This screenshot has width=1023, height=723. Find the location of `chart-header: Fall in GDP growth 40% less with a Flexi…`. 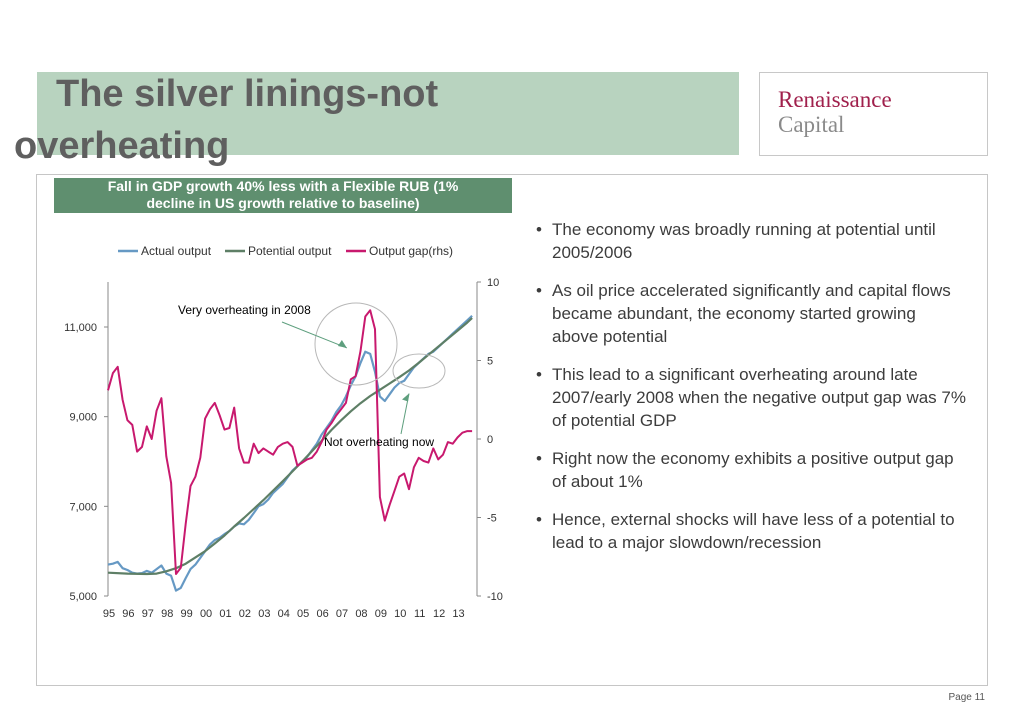

chart-header: Fall in GDP growth 40% less with a Flexi… is located at coordinates (283, 195).